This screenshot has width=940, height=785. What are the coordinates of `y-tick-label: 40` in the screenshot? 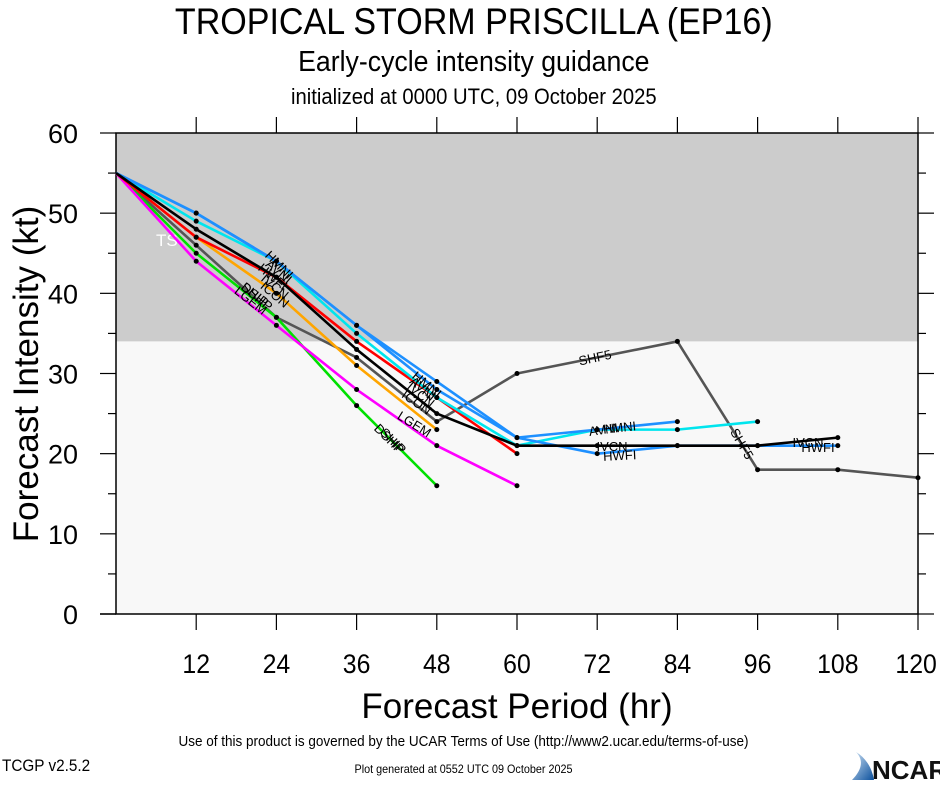 It's located at (63, 294).